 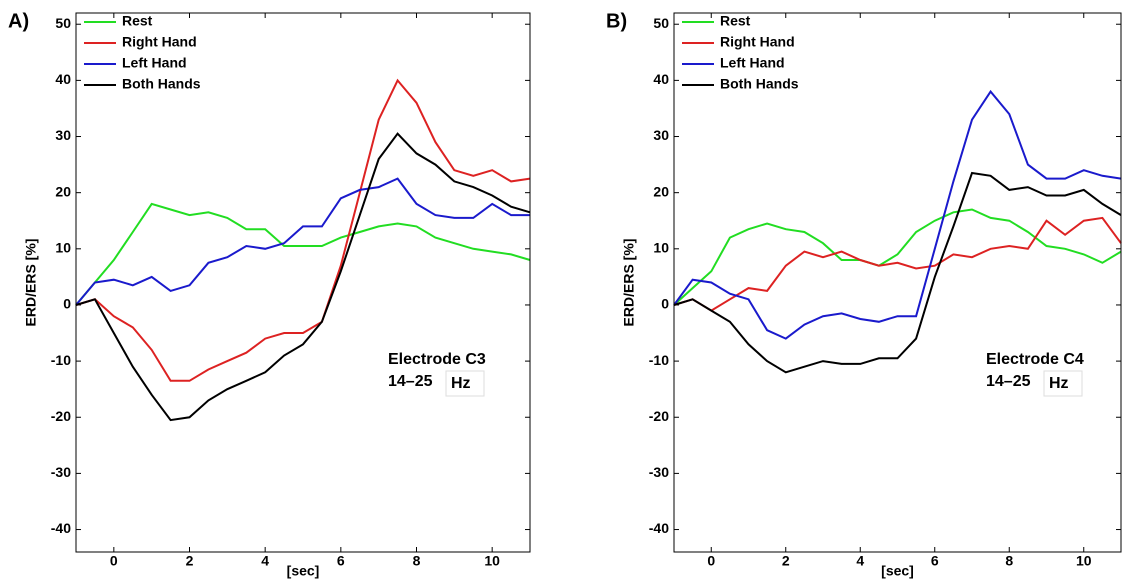 What do you see at coordinates (616, 21) in the screenshot?
I see `panel-label: B)` at bounding box center [616, 21].